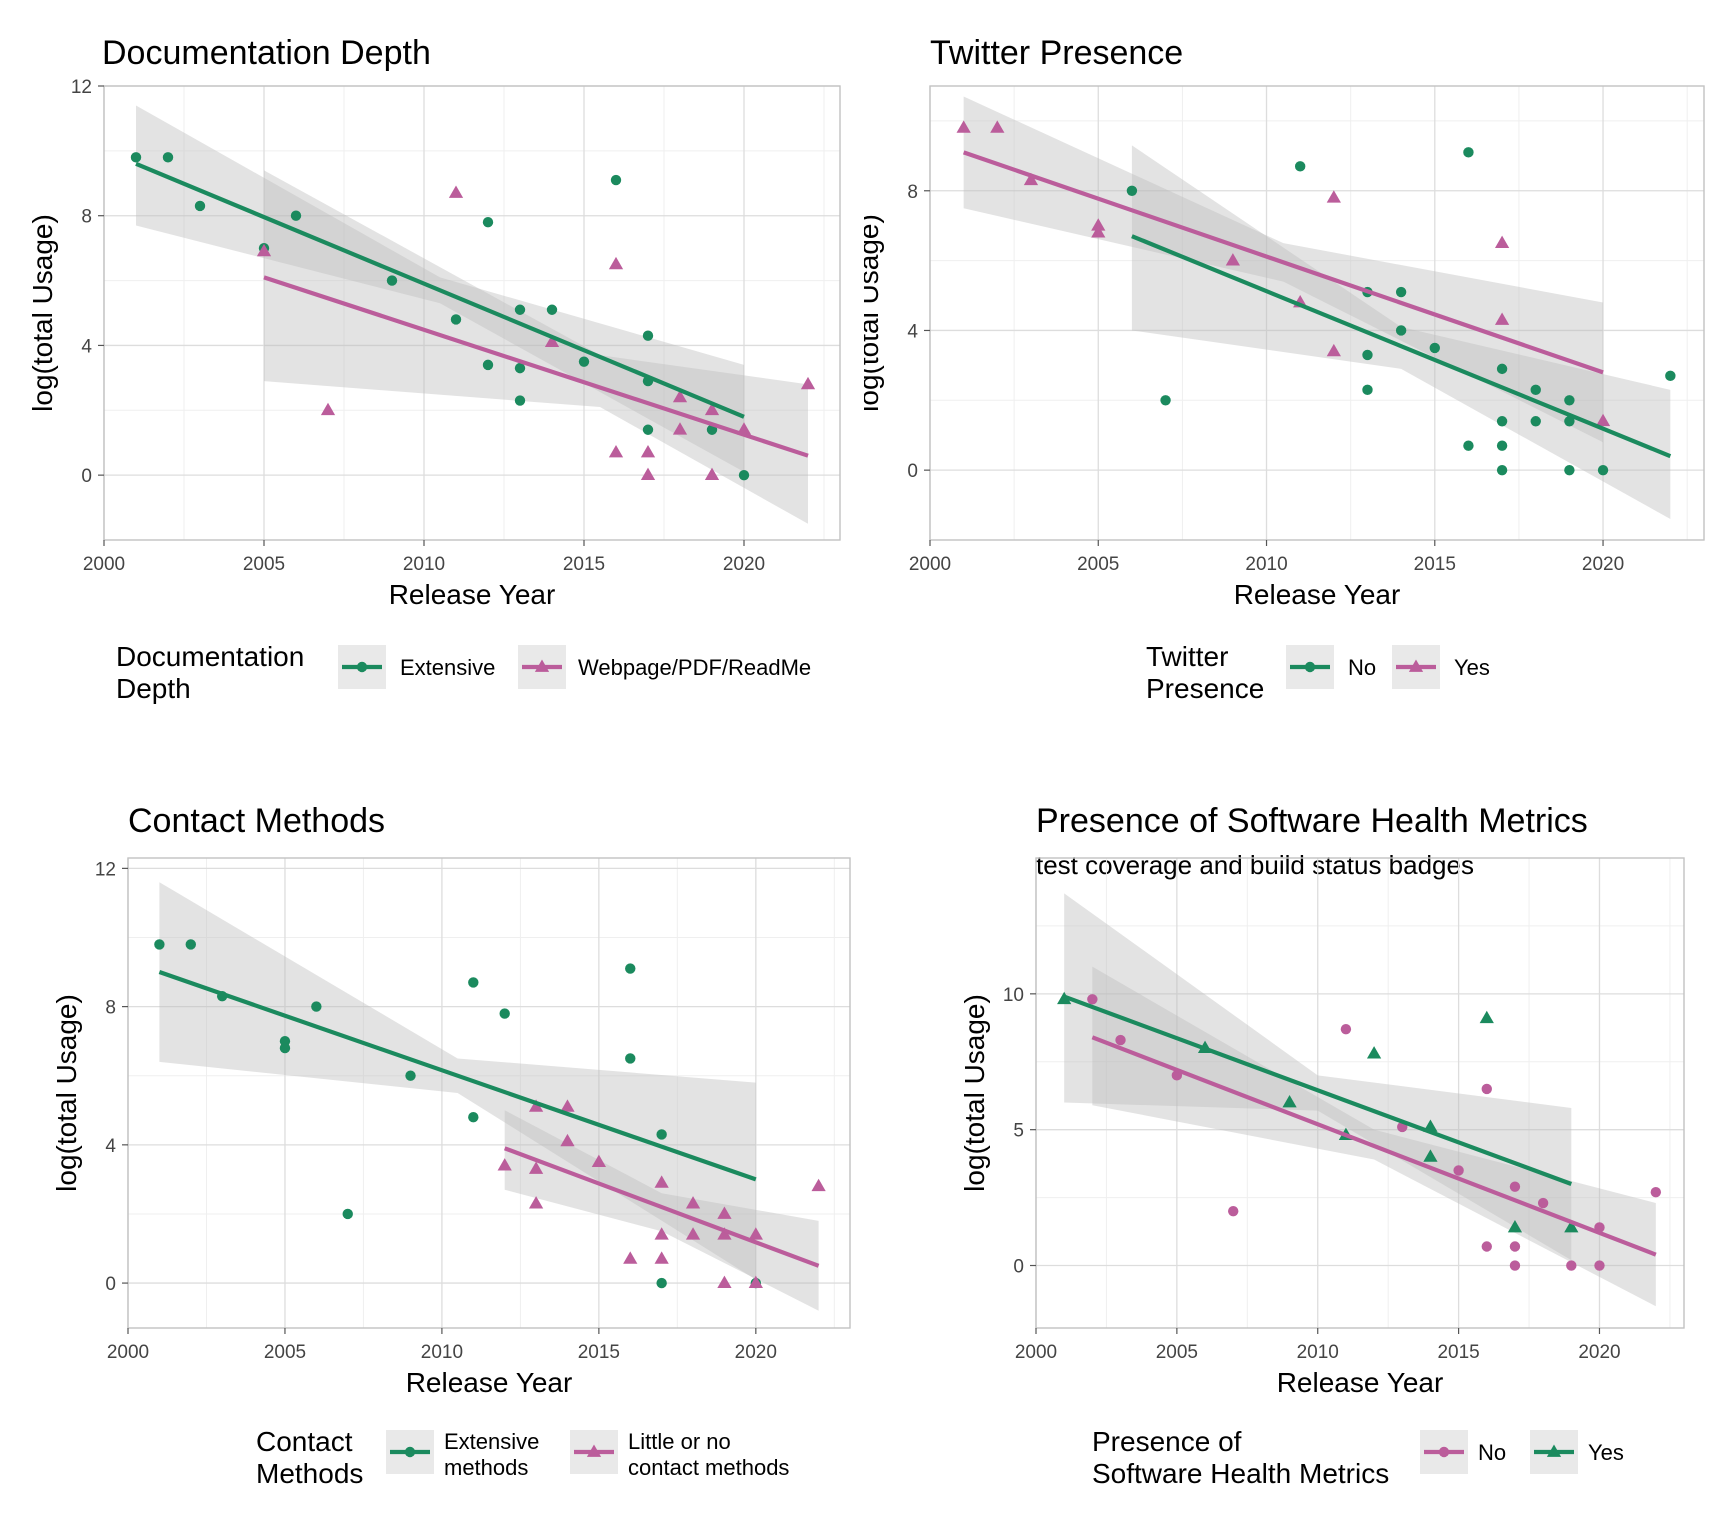 The image size is (1728, 1536). What do you see at coordinates (1374, 1146) in the screenshot?
I see `trend-line-no` at bounding box center [1374, 1146].